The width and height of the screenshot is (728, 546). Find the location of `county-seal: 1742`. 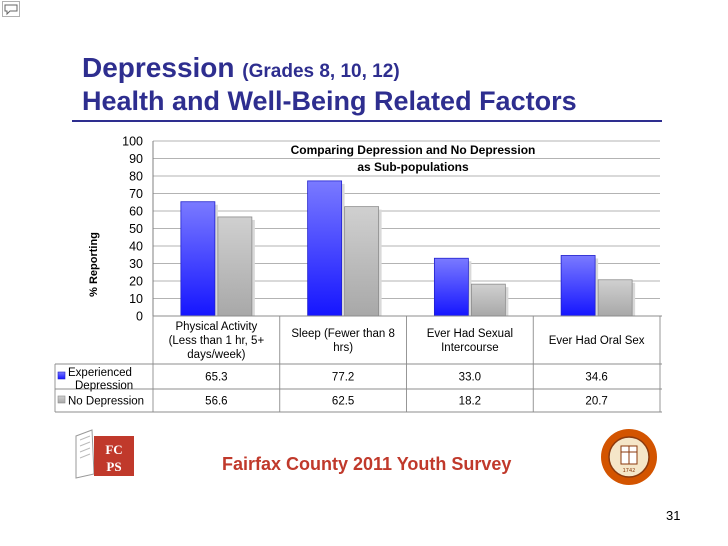

county-seal: 1742 is located at coordinates (629, 457).